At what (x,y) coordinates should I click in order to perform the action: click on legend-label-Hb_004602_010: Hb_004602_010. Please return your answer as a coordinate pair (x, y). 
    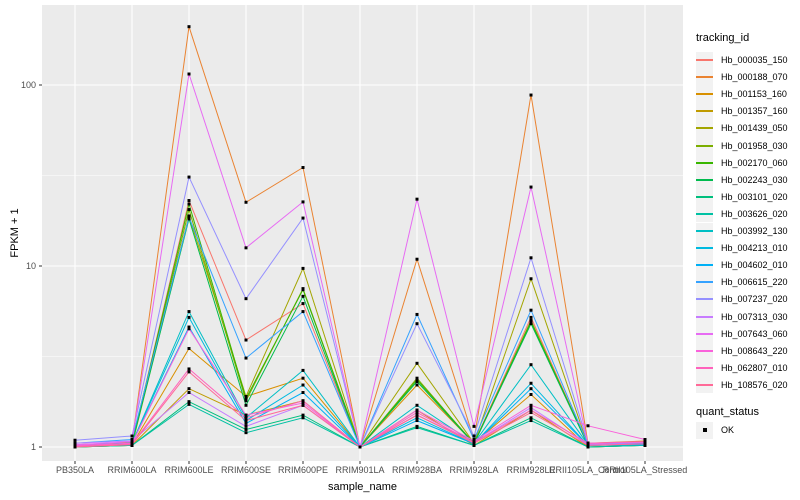
    Looking at the image, I should click on (754, 265).